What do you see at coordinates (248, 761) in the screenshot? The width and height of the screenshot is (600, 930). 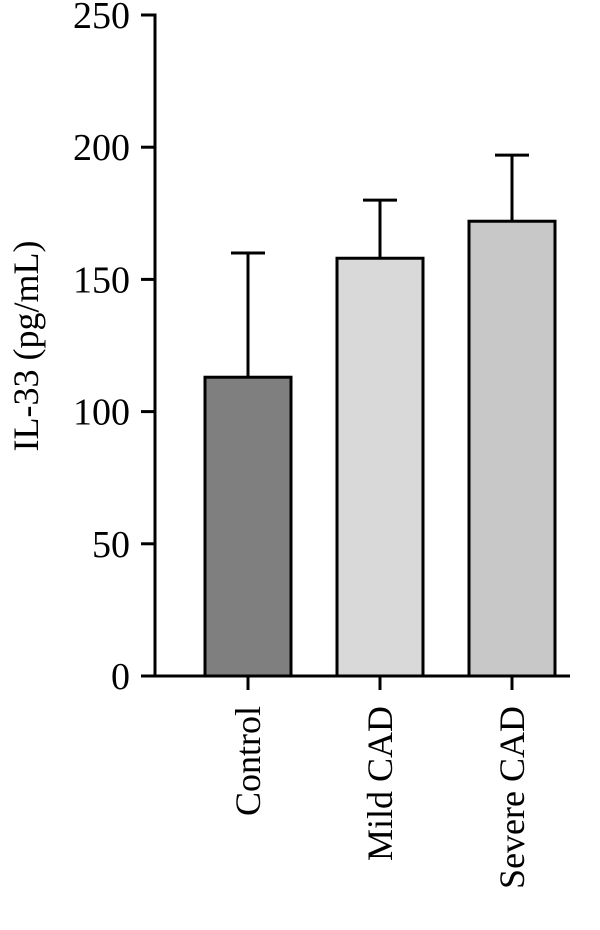 I see `x-tick-label: Control` at bounding box center [248, 761].